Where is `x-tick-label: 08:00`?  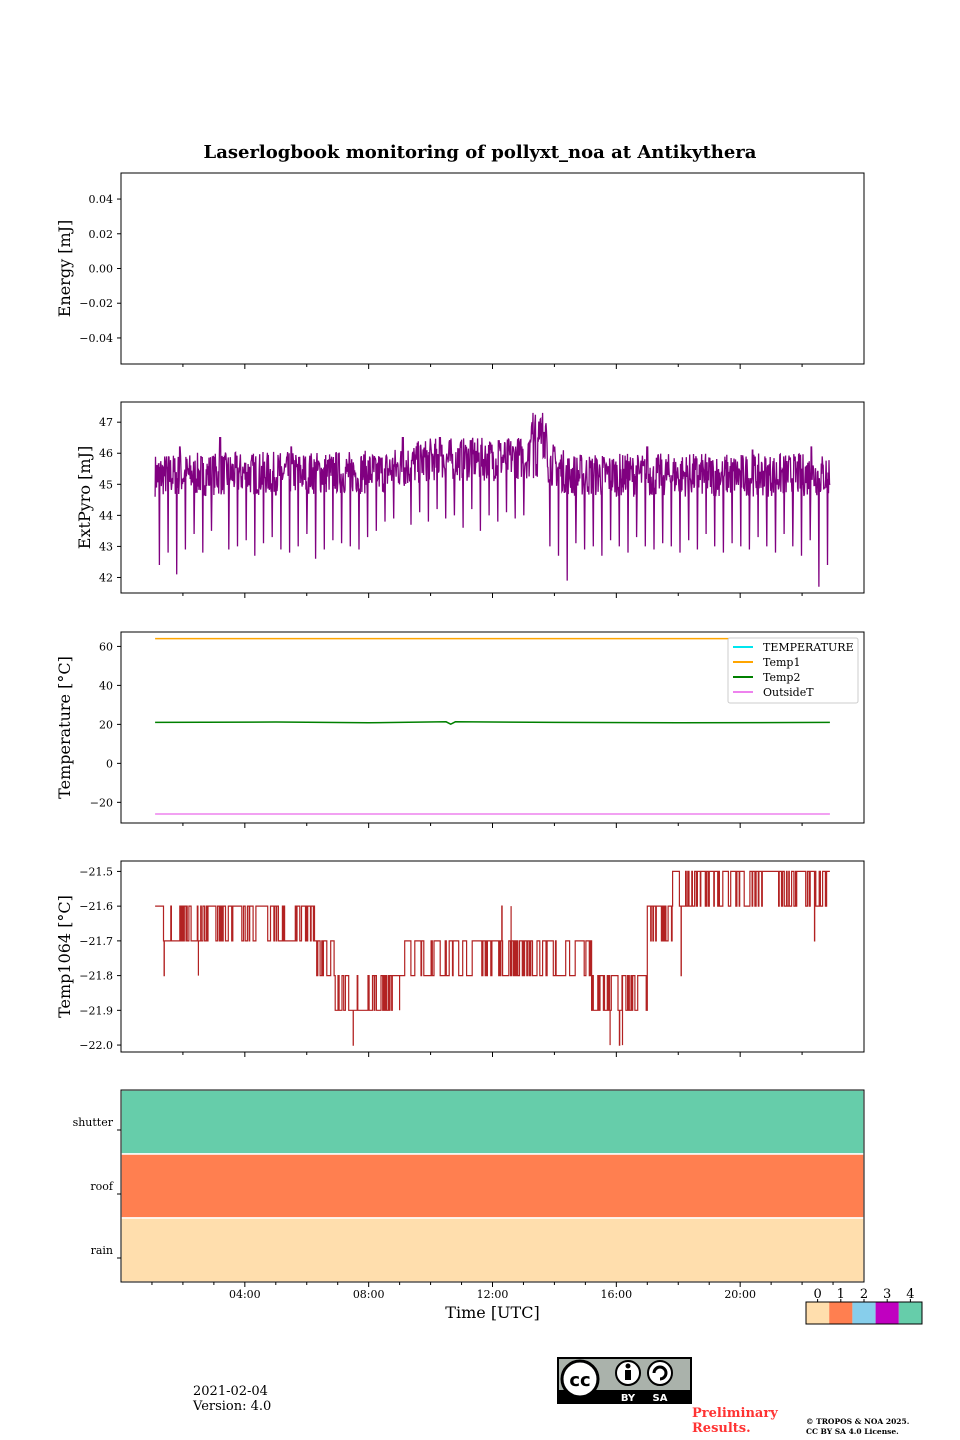 x-tick-label: 08:00 is located at coordinates (369, 1294).